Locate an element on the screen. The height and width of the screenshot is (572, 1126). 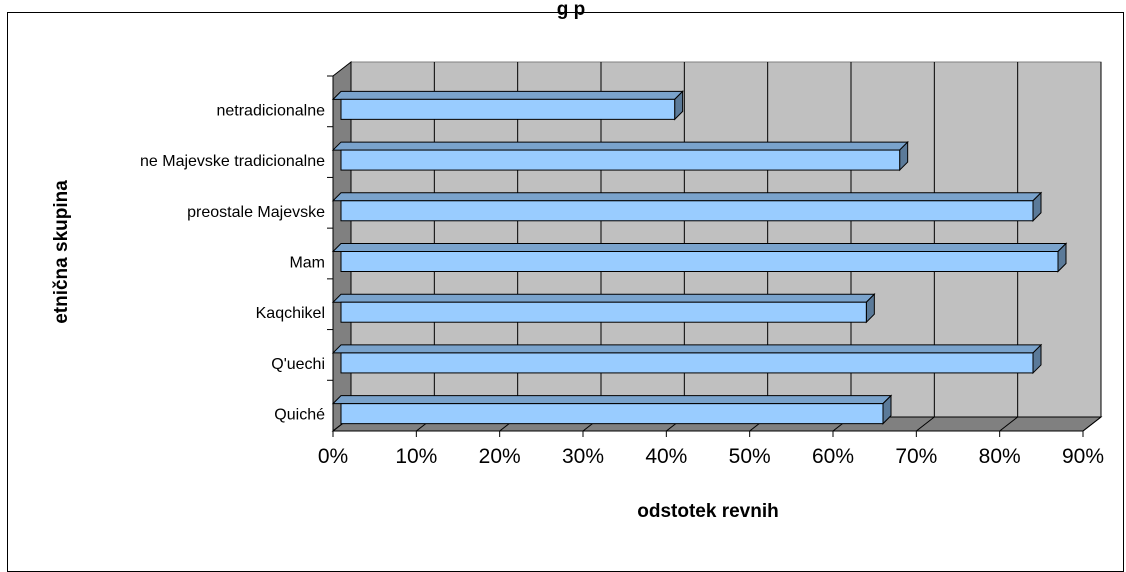
category-label: Kaqchikel is located at coordinates (290, 313).